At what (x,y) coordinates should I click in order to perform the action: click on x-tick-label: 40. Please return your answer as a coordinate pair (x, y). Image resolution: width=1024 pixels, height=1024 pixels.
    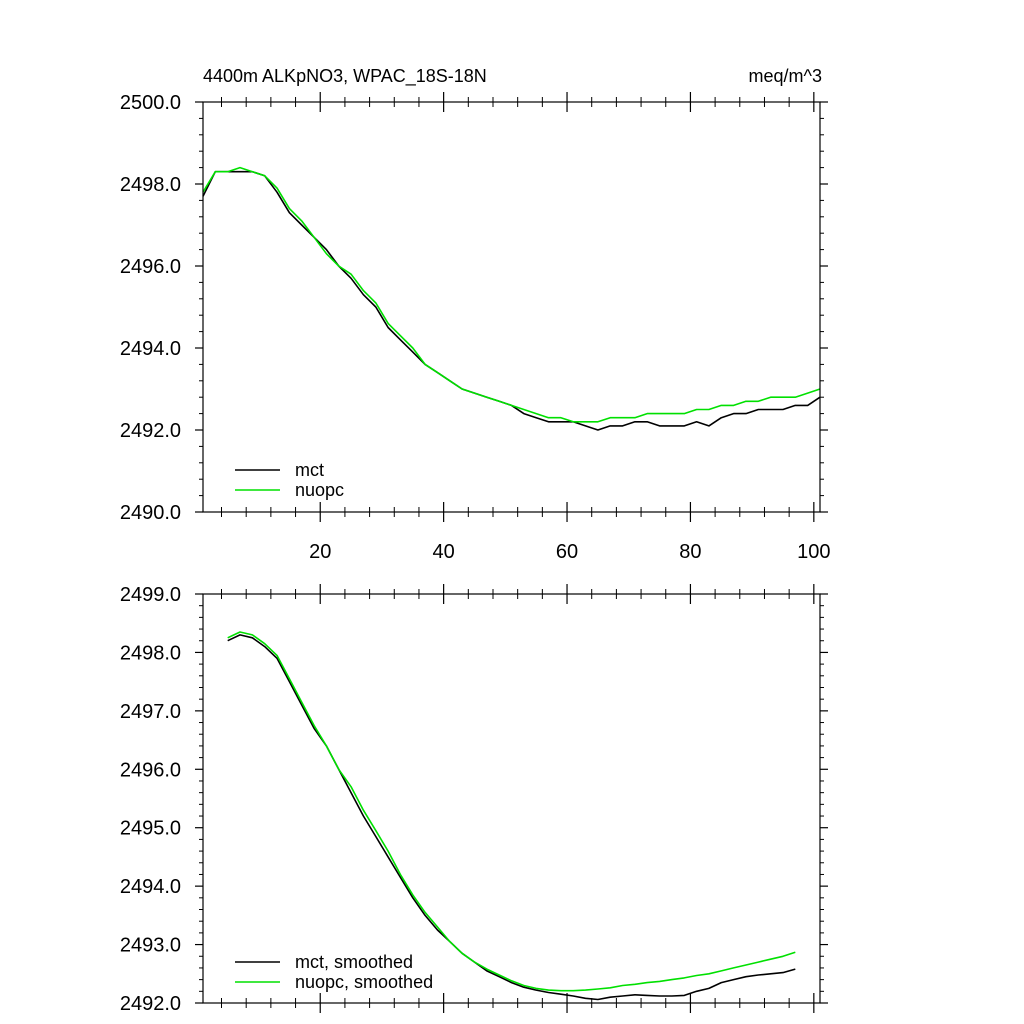
    Looking at the image, I should click on (444, 552).